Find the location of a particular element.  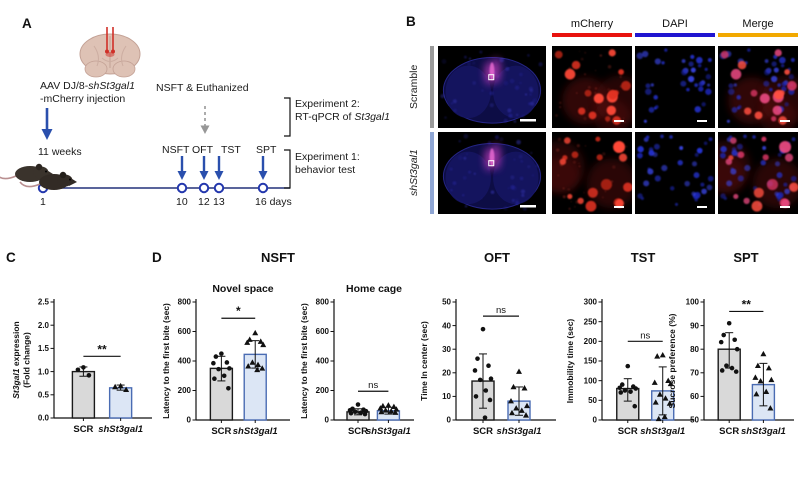

timeline-diagram is located at coordinates (145, 110).